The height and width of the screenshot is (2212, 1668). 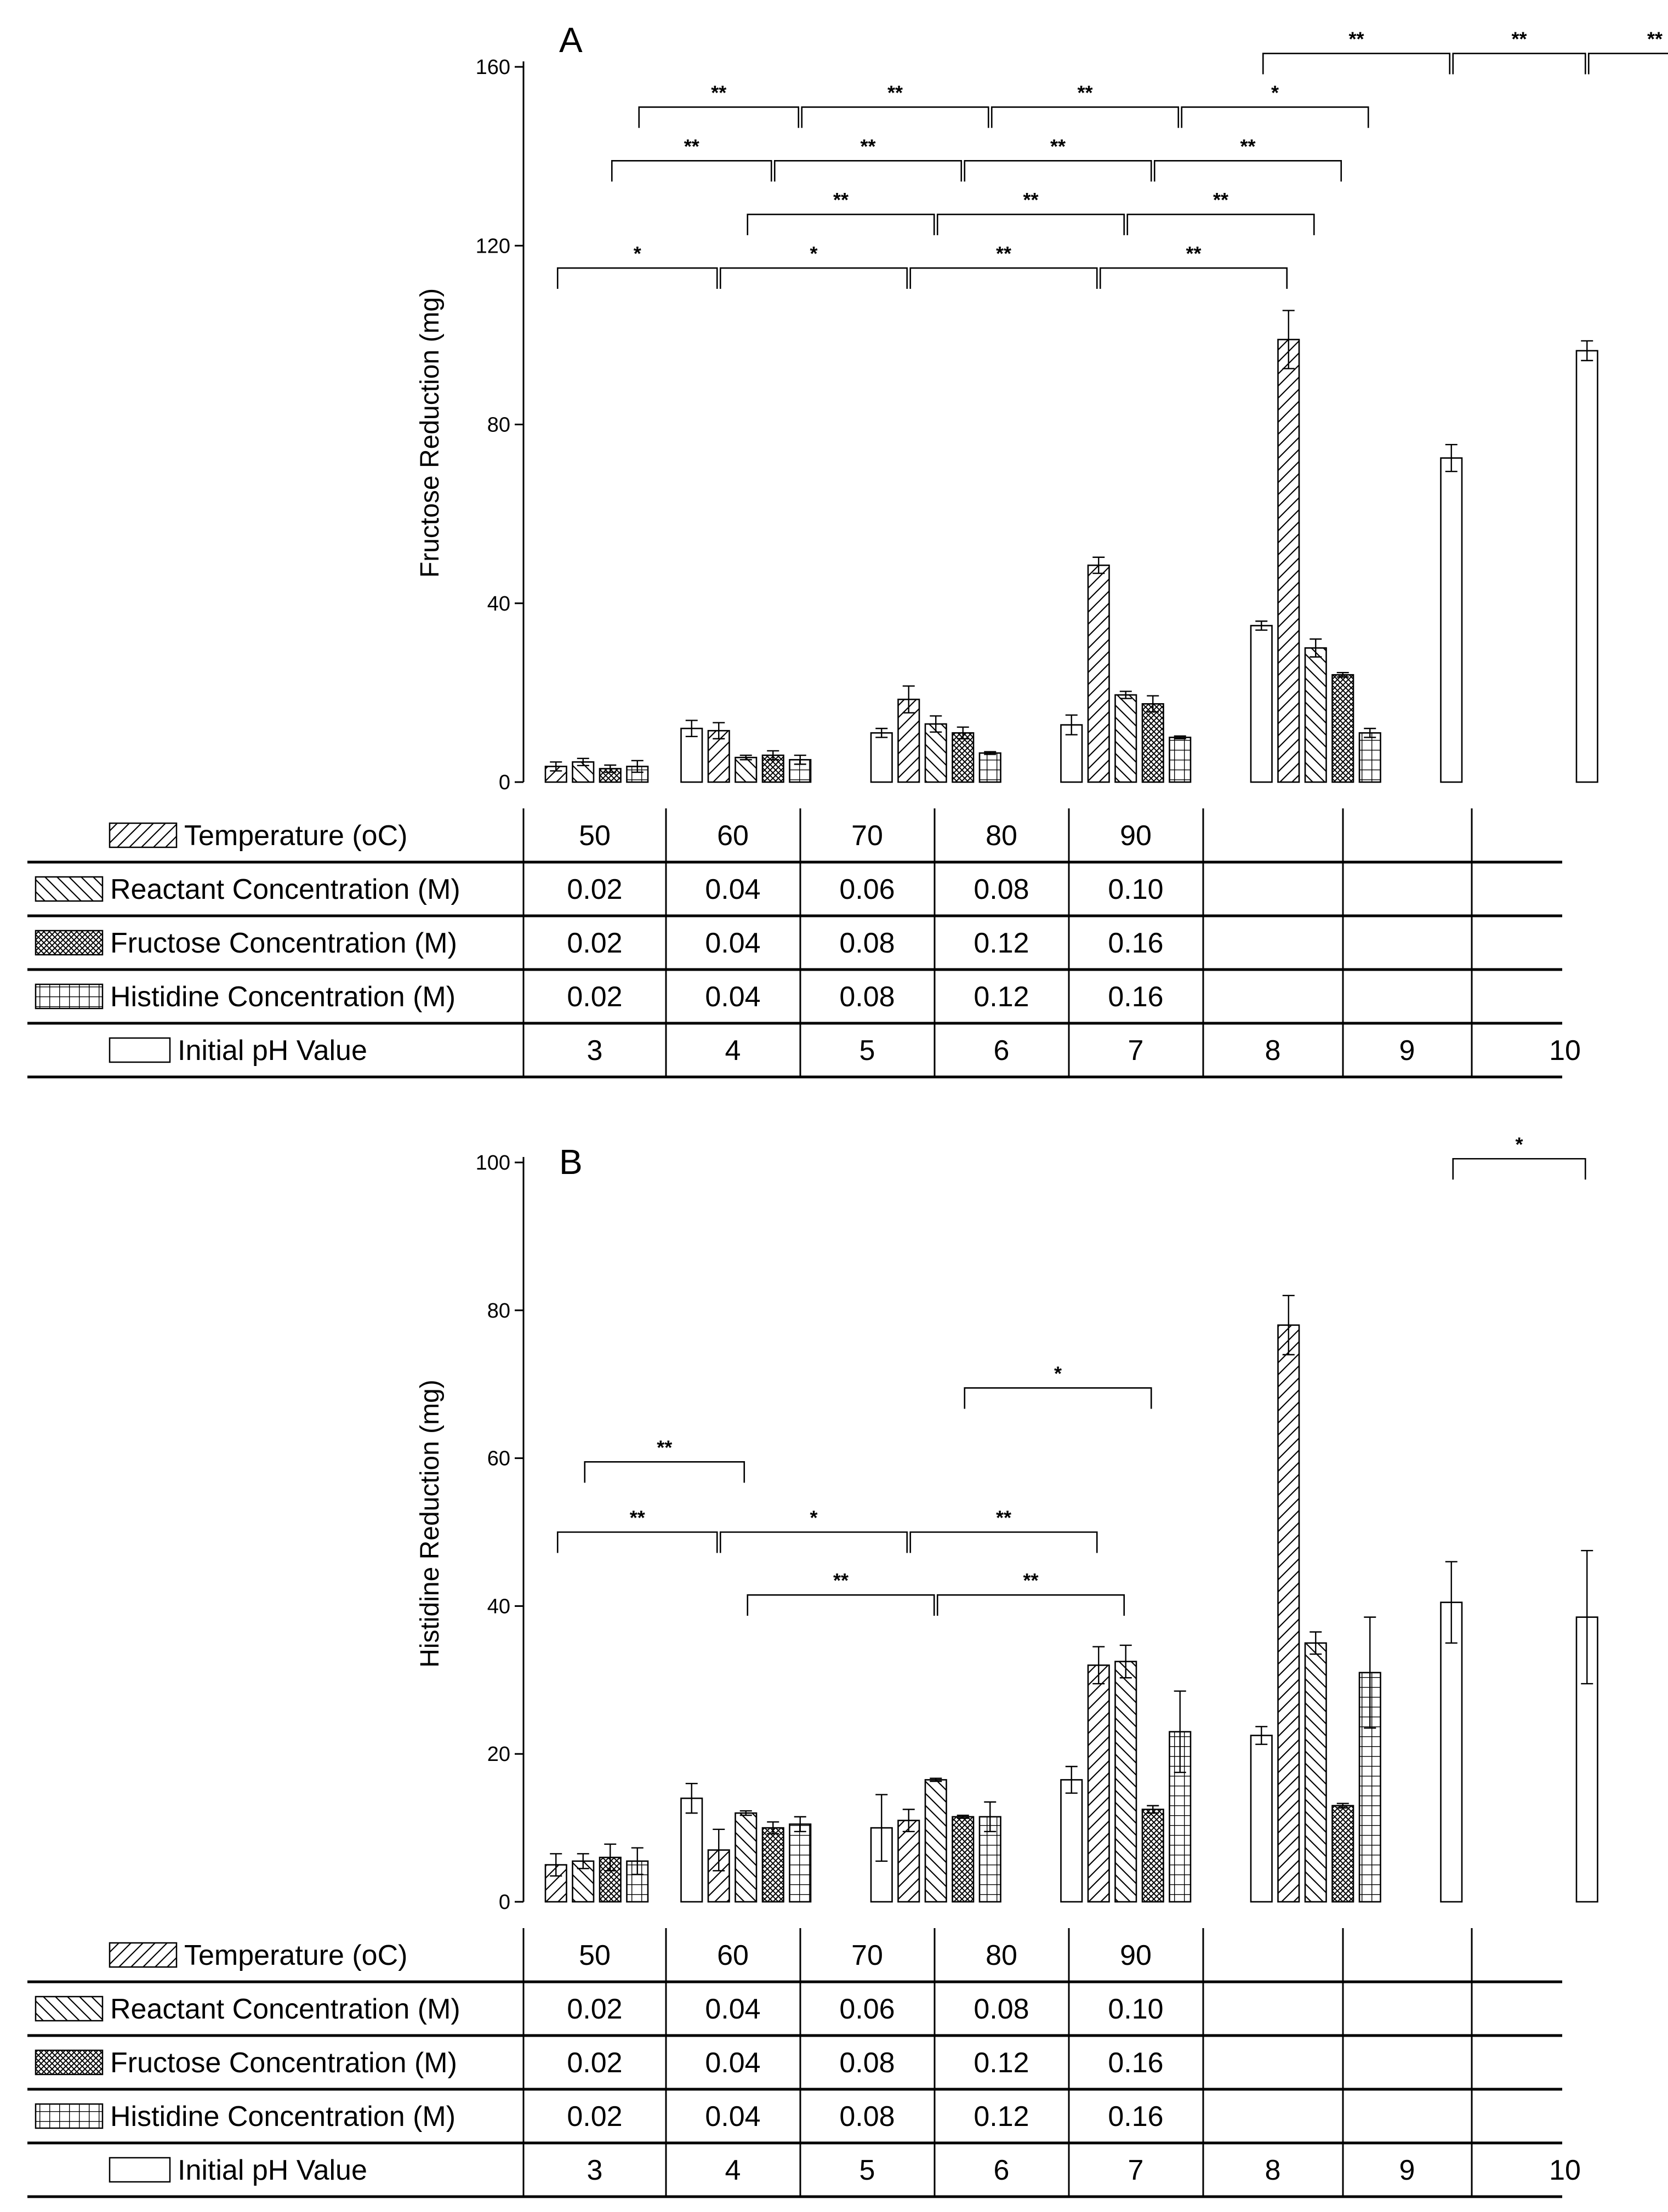 What do you see at coordinates (595, 1955) in the screenshot?
I see `table-value: 50` at bounding box center [595, 1955].